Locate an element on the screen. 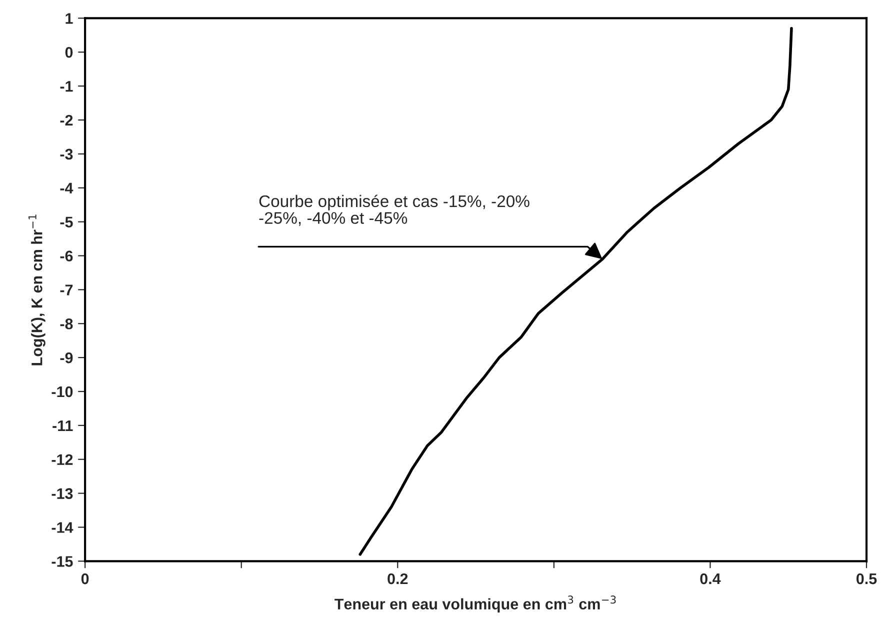 This screenshot has width=886, height=627. y-tick-label: -9 is located at coordinates (66, 358).